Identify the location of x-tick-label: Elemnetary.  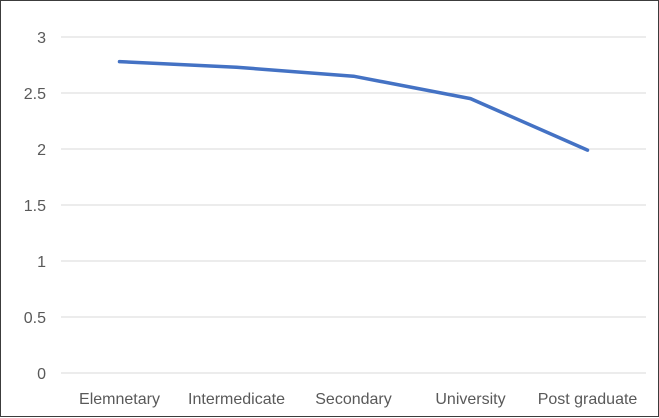
(119, 399).